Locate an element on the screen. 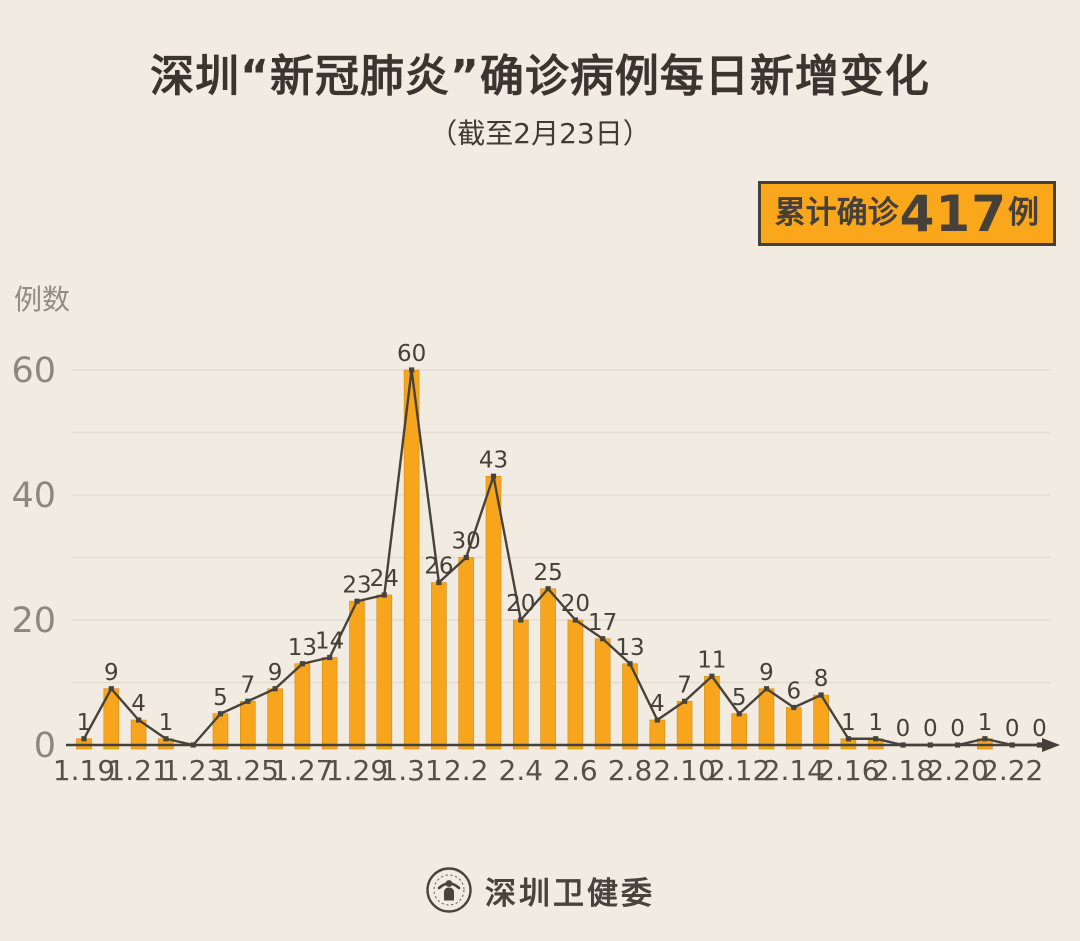  value-label: 11 is located at coordinates (711, 660).